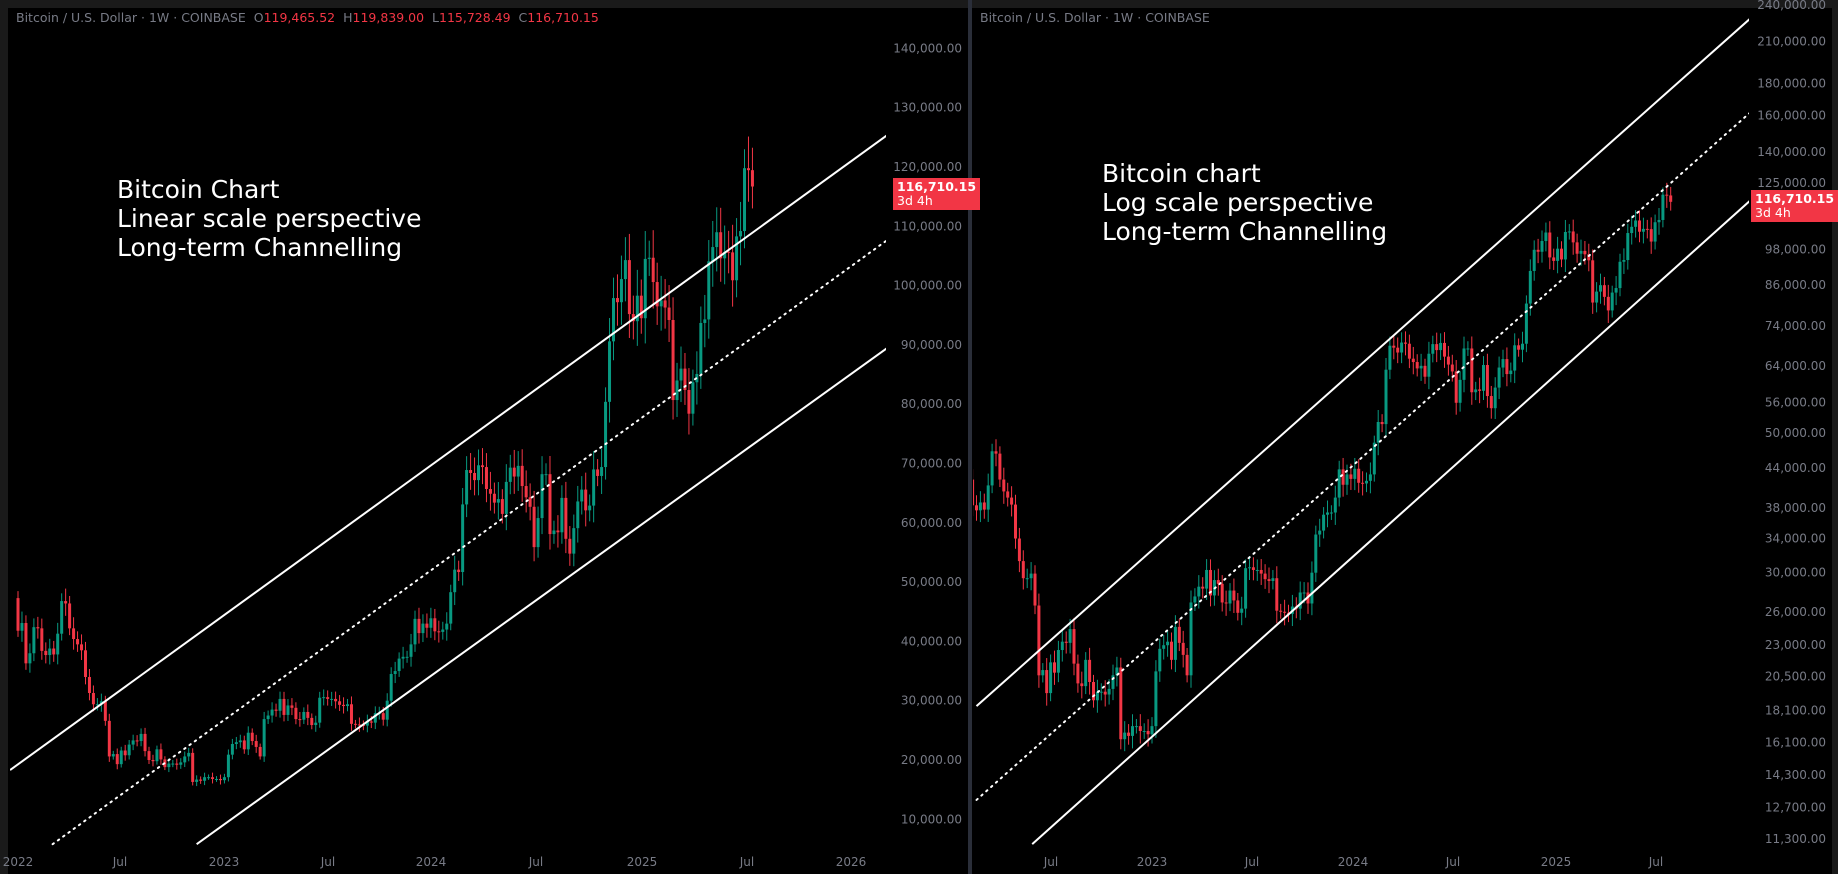 The width and height of the screenshot is (1838, 874). What do you see at coordinates (1795, 743) in the screenshot?
I see `y-tick-label: 16,100.00` at bounding box center [1795, 743].